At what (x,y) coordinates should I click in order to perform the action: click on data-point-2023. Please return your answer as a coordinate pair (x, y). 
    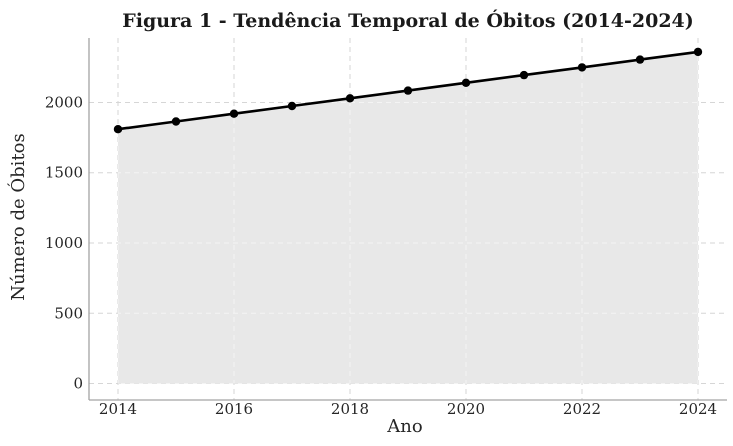
    Looking at the image, I should click on (640, 59).